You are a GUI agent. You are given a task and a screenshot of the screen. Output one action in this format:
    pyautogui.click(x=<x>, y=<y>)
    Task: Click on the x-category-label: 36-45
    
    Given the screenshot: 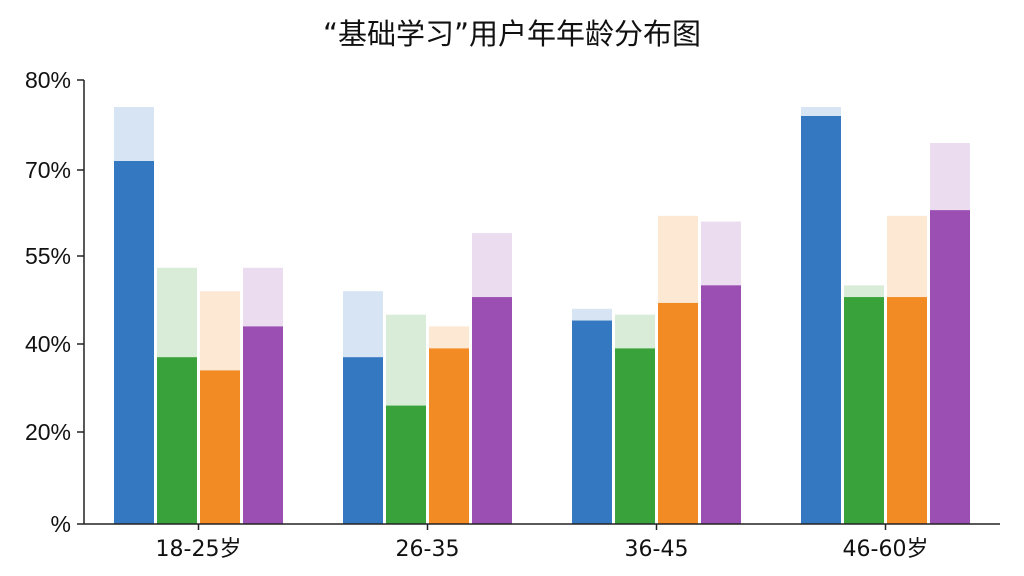 What is the action you would take?
    pyautogui.click(x=657, y=549)
    